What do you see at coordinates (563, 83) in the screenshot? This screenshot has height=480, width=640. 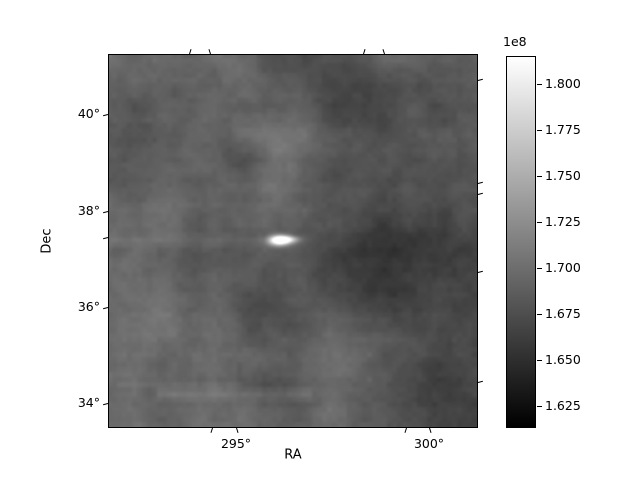 I see `colorbar-ticklabel-0: 1.800` at bounding box center [563, 83].